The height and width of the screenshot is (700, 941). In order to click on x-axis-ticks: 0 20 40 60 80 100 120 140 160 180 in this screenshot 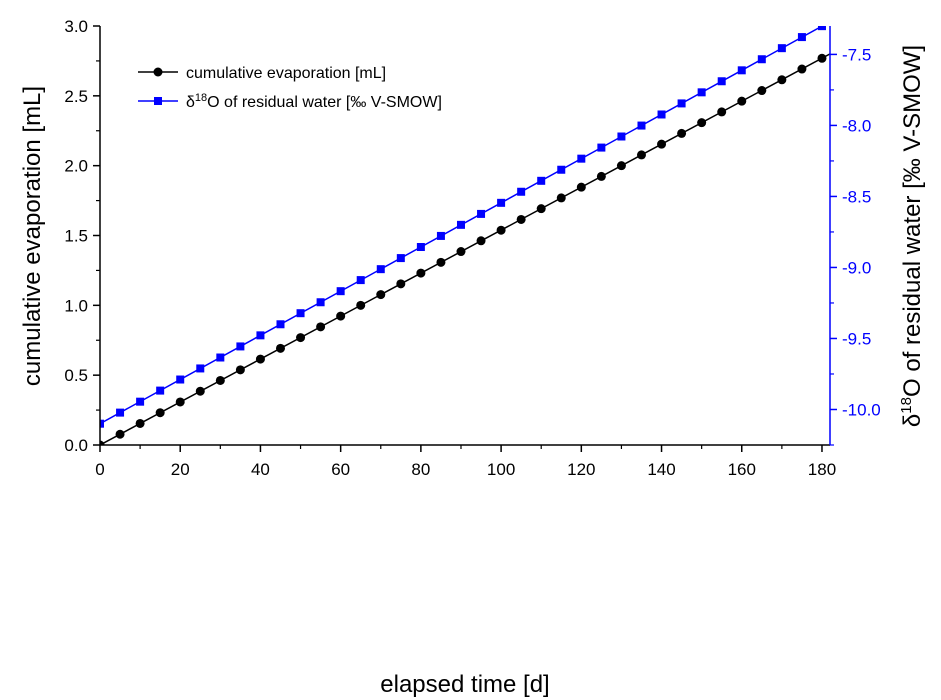, I will do `click(465, 462)`.